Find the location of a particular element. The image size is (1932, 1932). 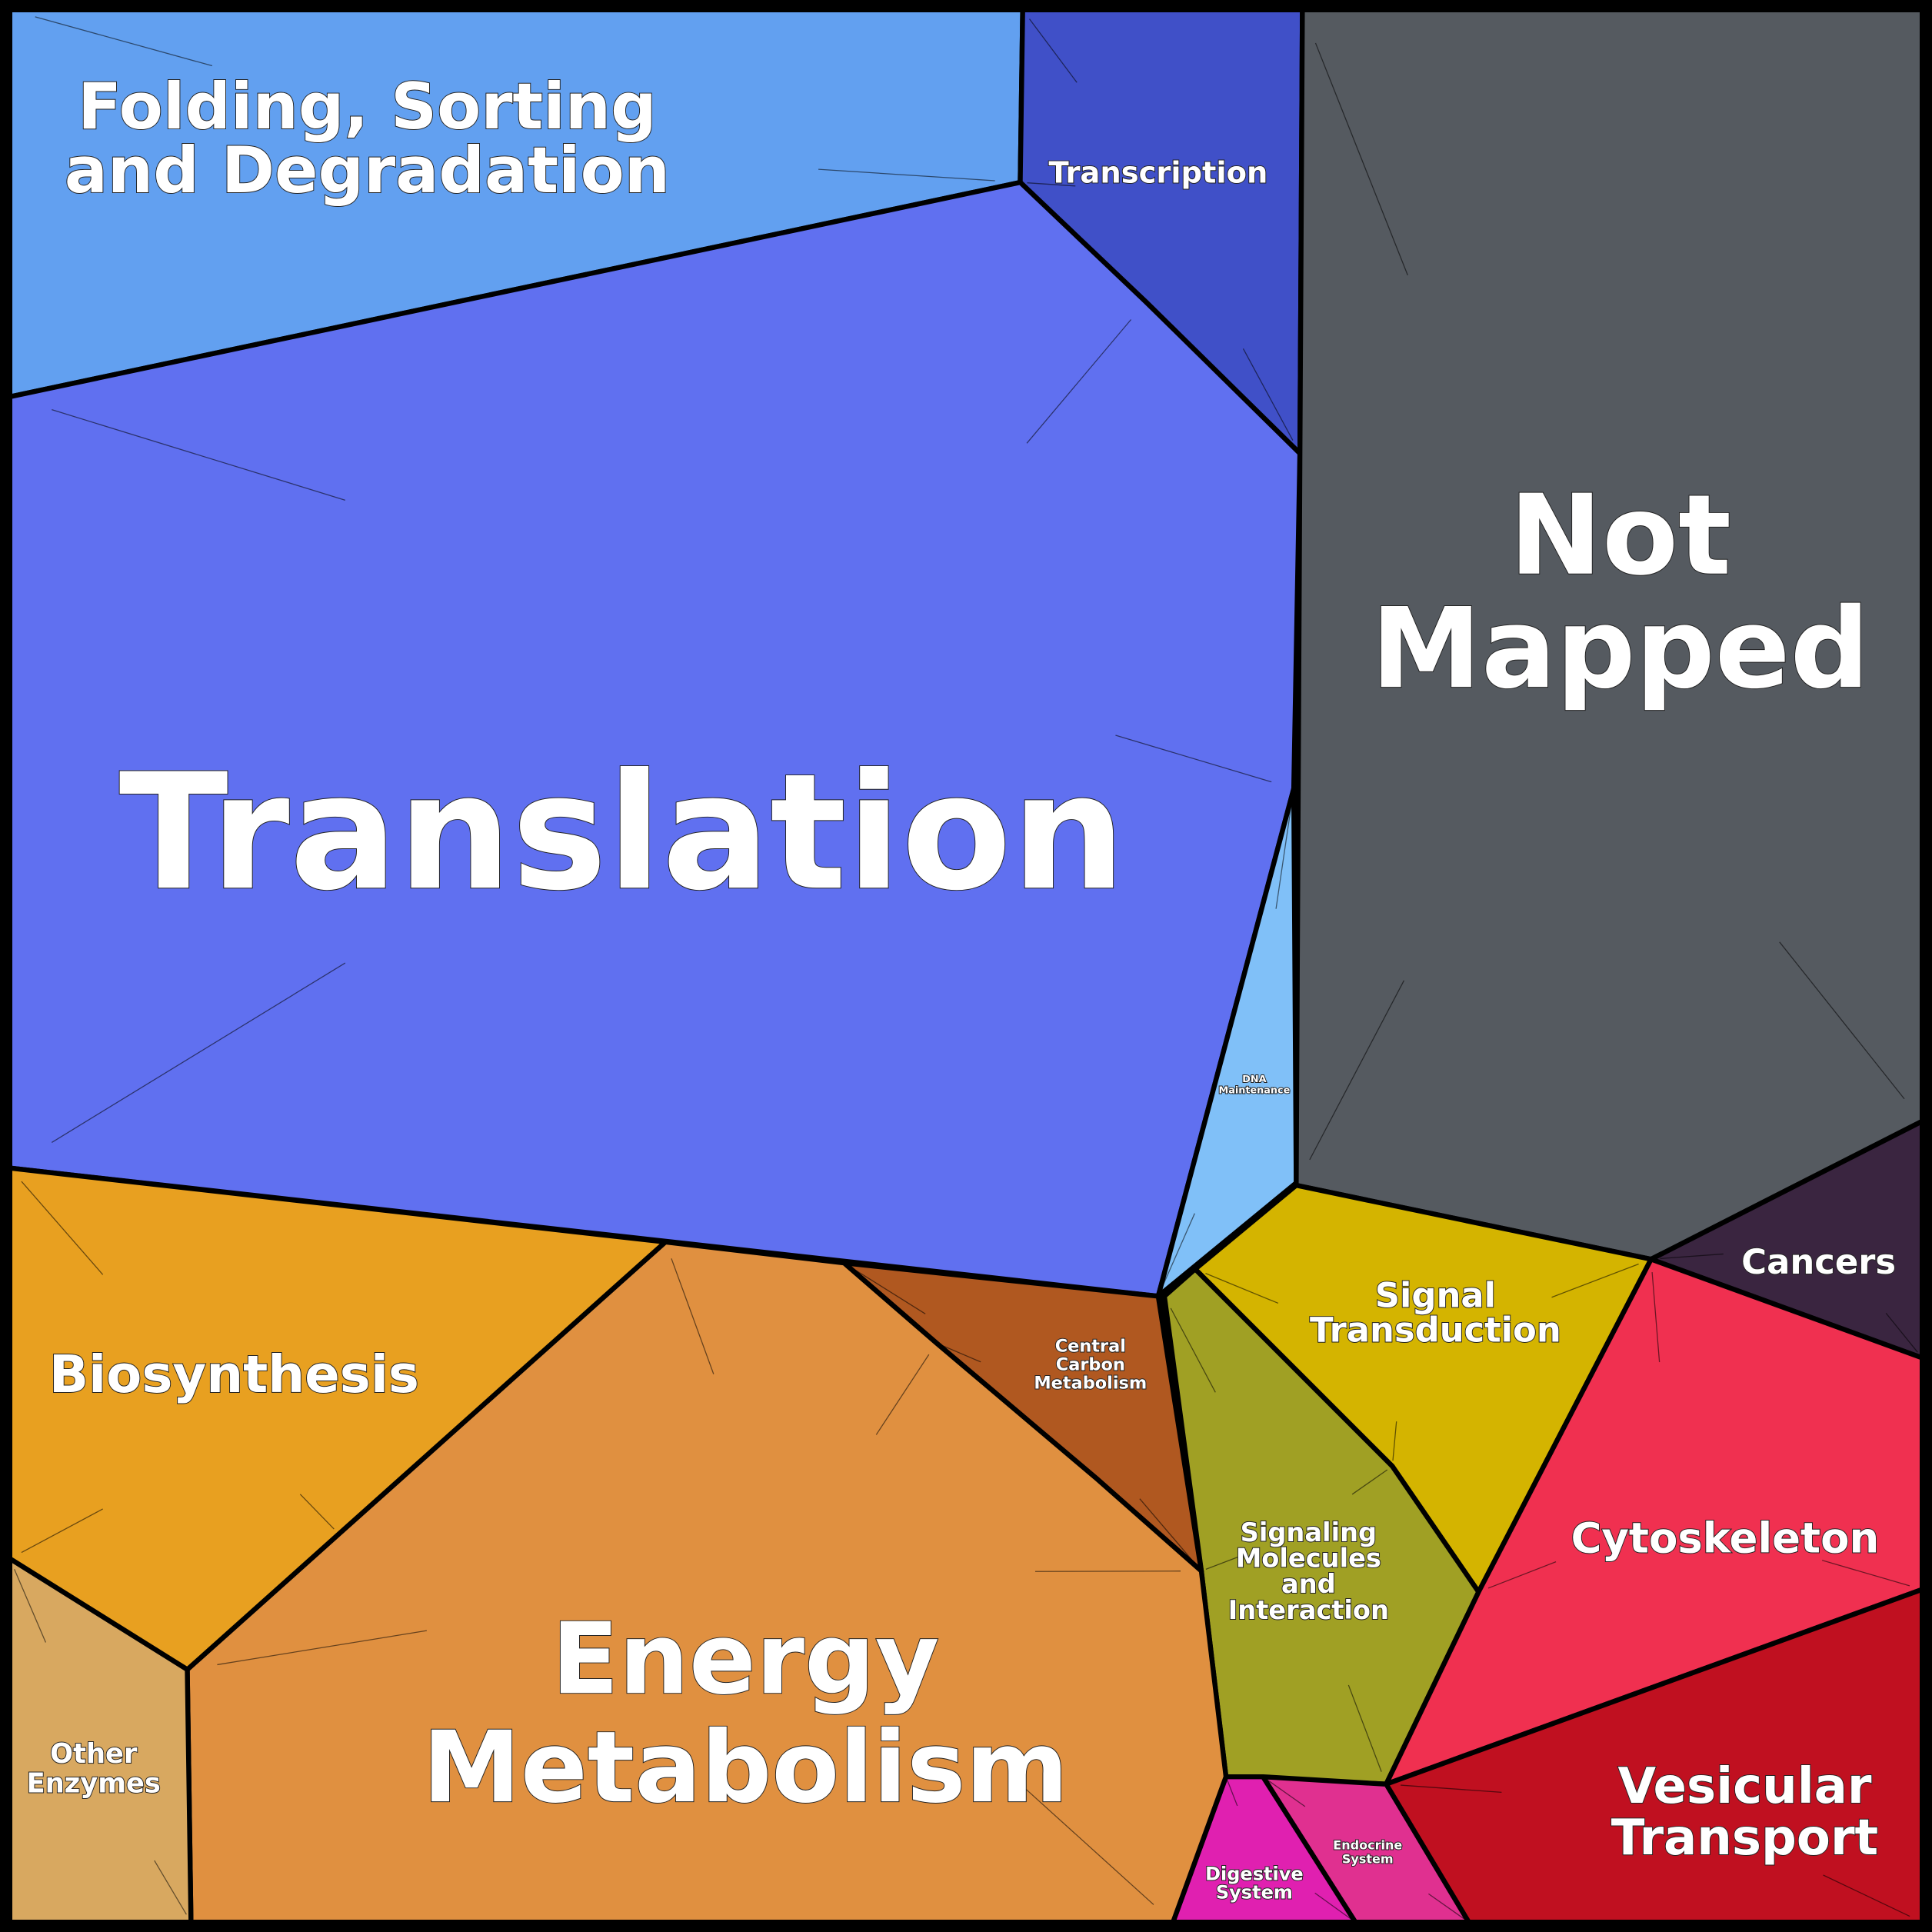

label-line: Molecules is located at coordinates (1308, 1559).